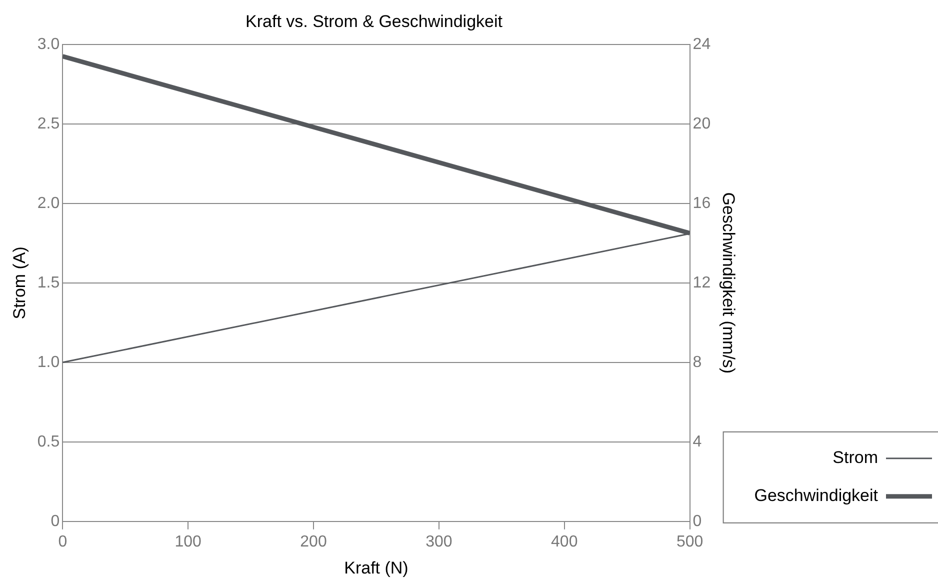 The image size is (938, 587). What do you see at coordinates (188, 541) in the screenshot?
I see `x-tick-label: 100` at bounding box center [188, 541].